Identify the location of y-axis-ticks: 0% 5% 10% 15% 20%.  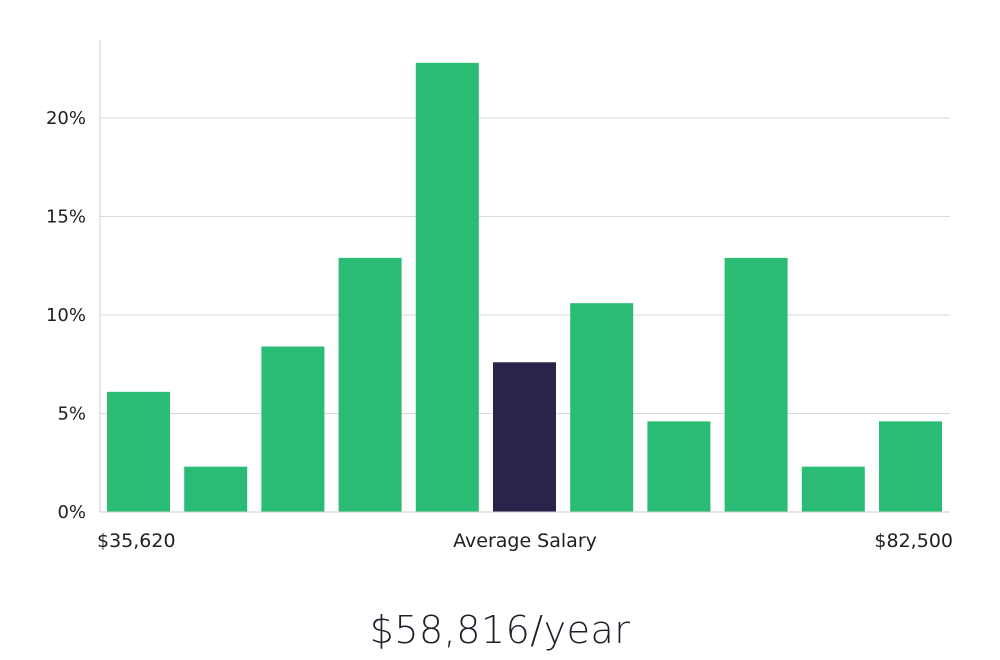
(66, 315).